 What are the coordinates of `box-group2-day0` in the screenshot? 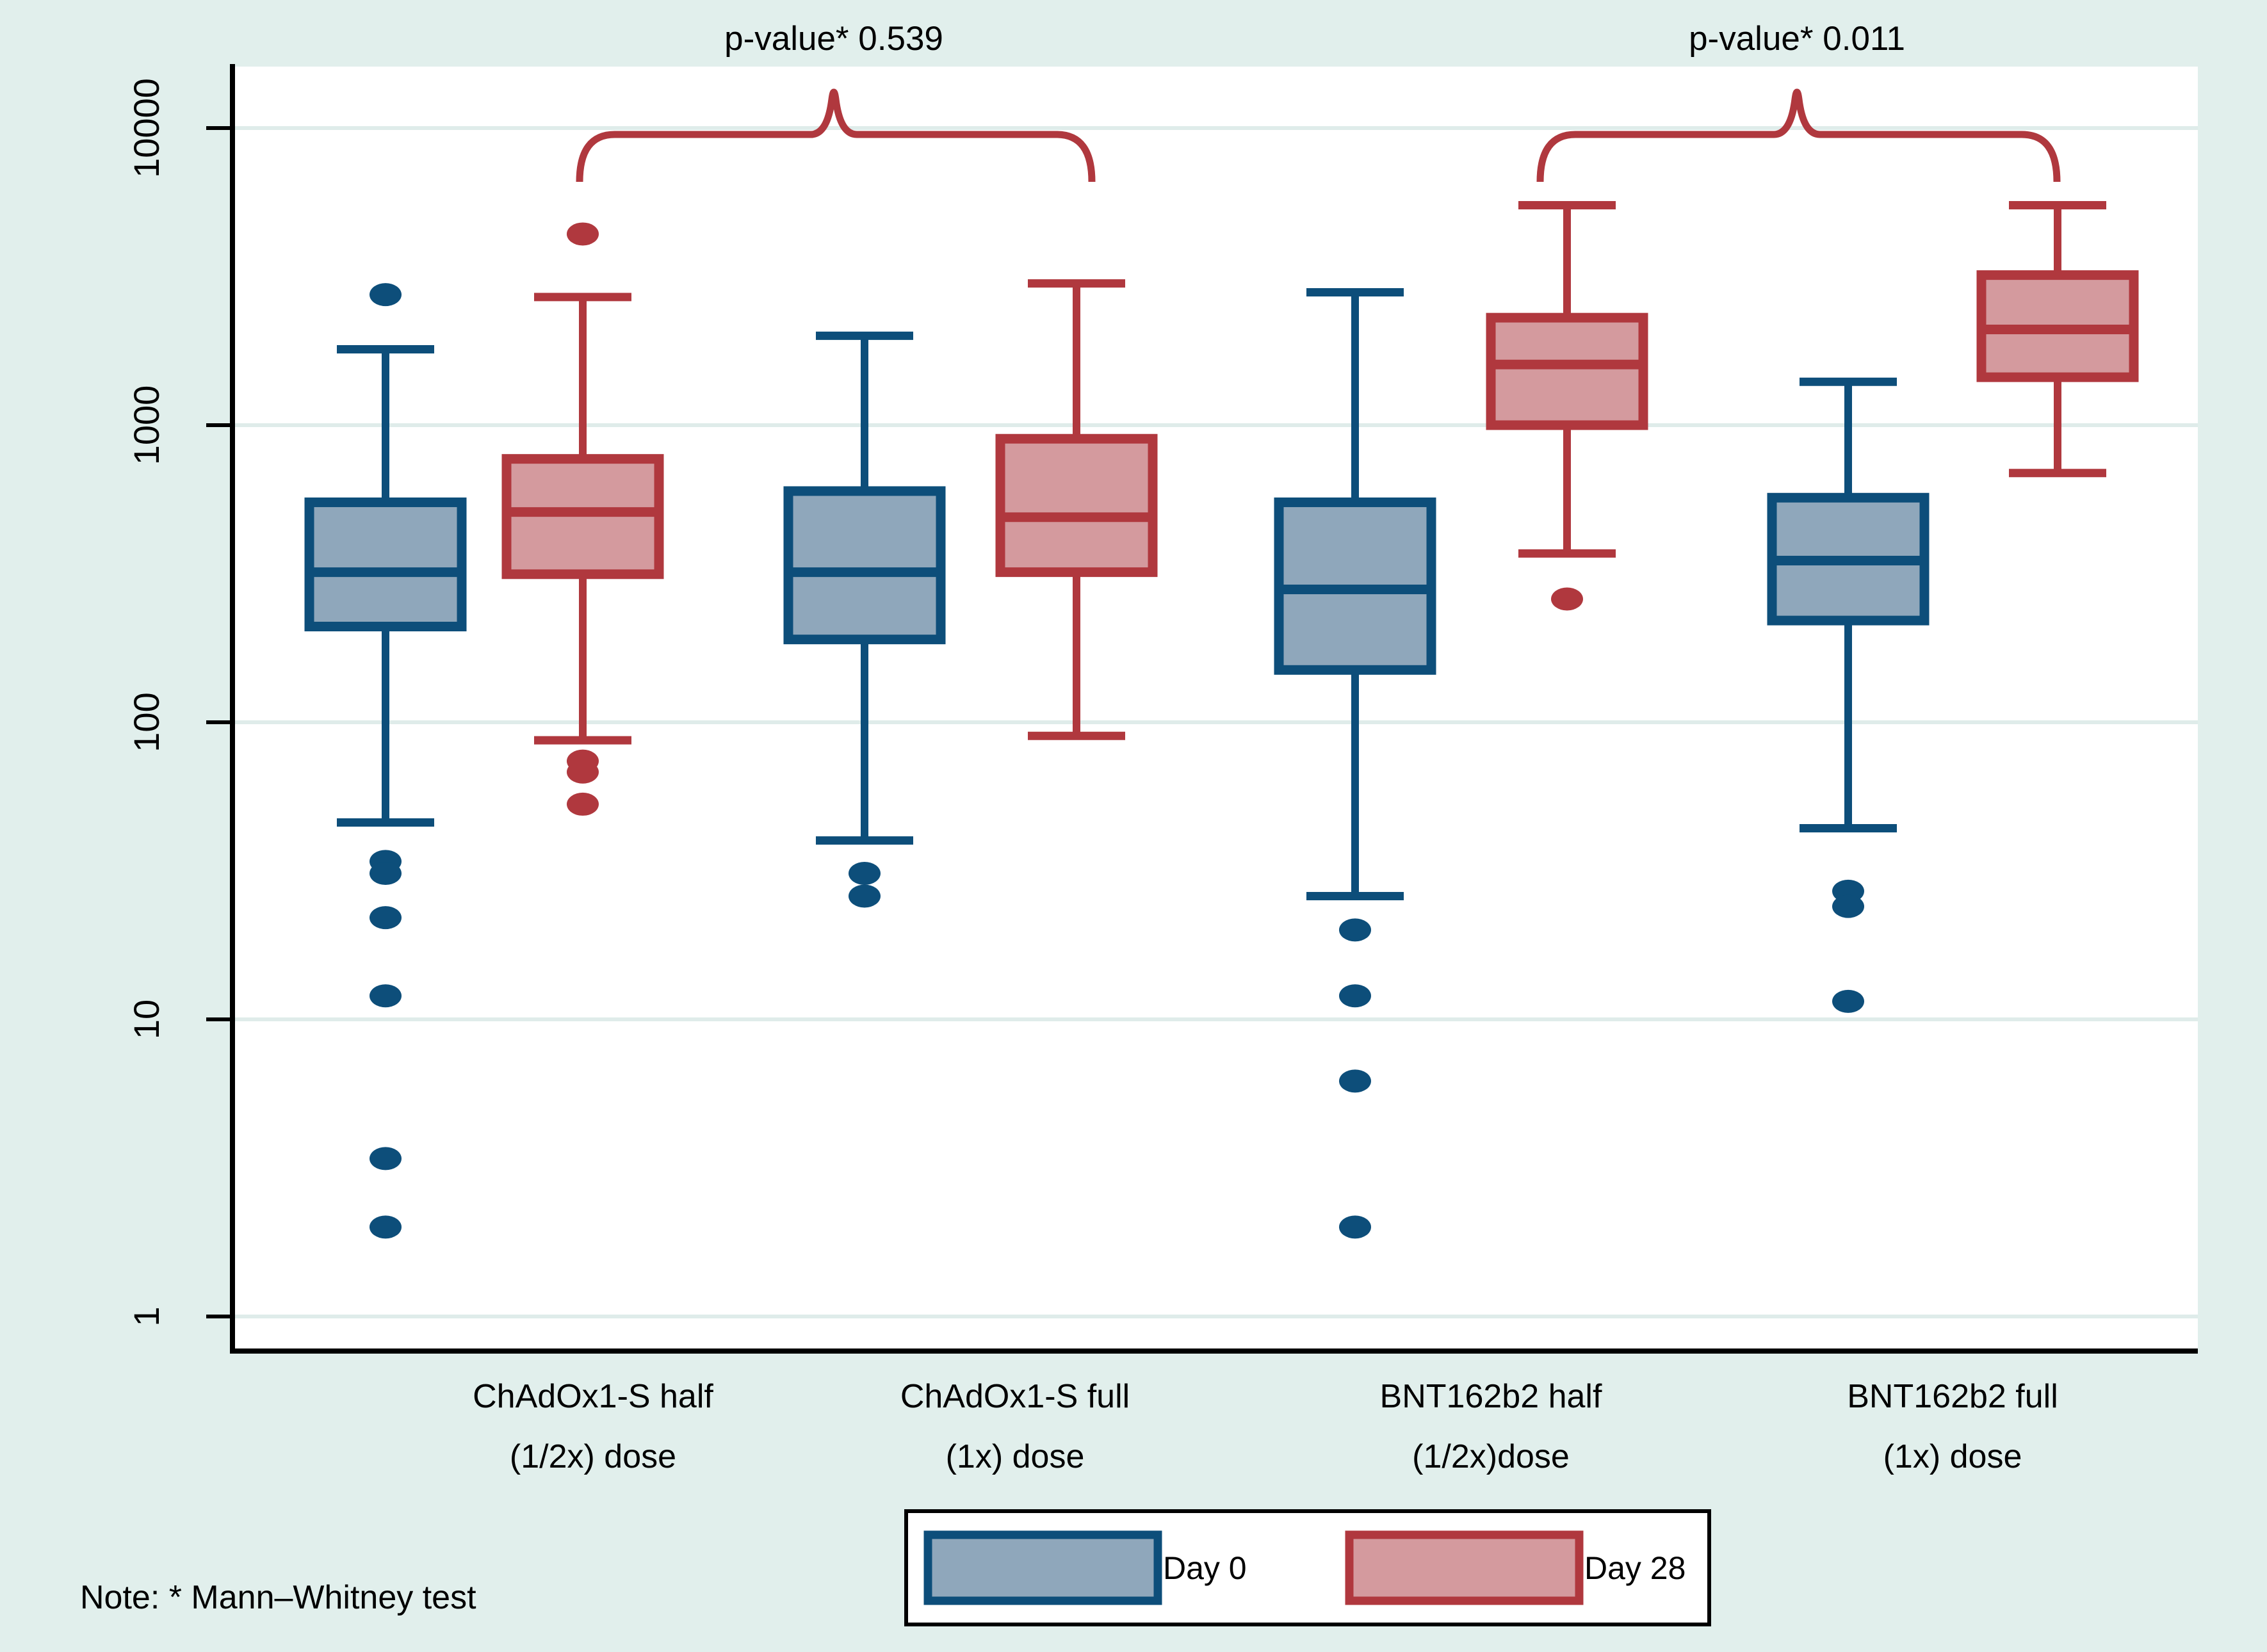 It's located at (864, 619).